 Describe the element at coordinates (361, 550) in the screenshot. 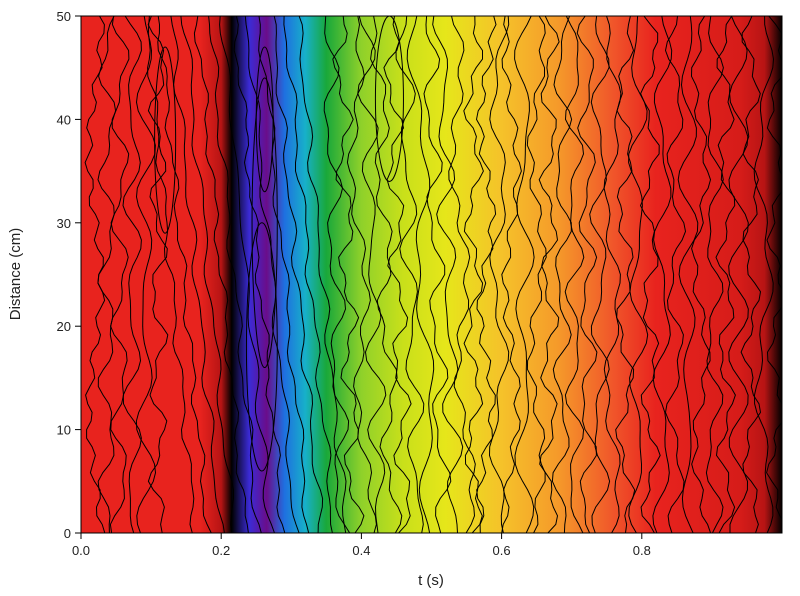

I see `x-tick-label: 0.4` at that location.